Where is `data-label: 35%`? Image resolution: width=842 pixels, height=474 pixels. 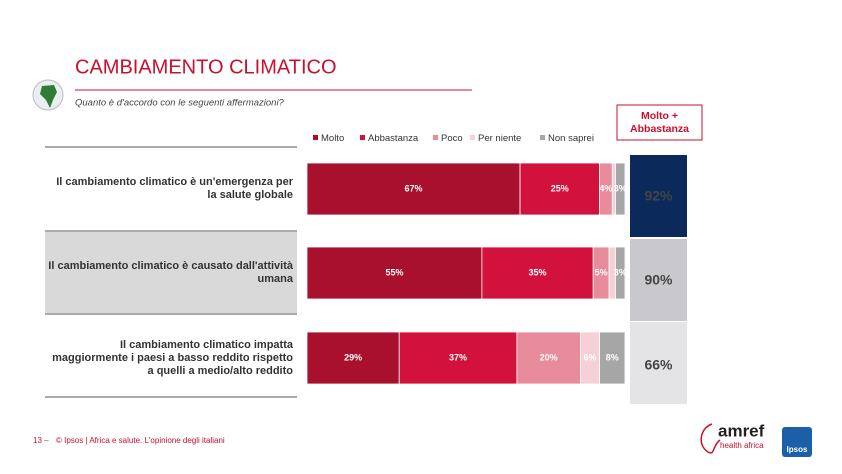
data-label: 35% is located at coordinates (538, 272).